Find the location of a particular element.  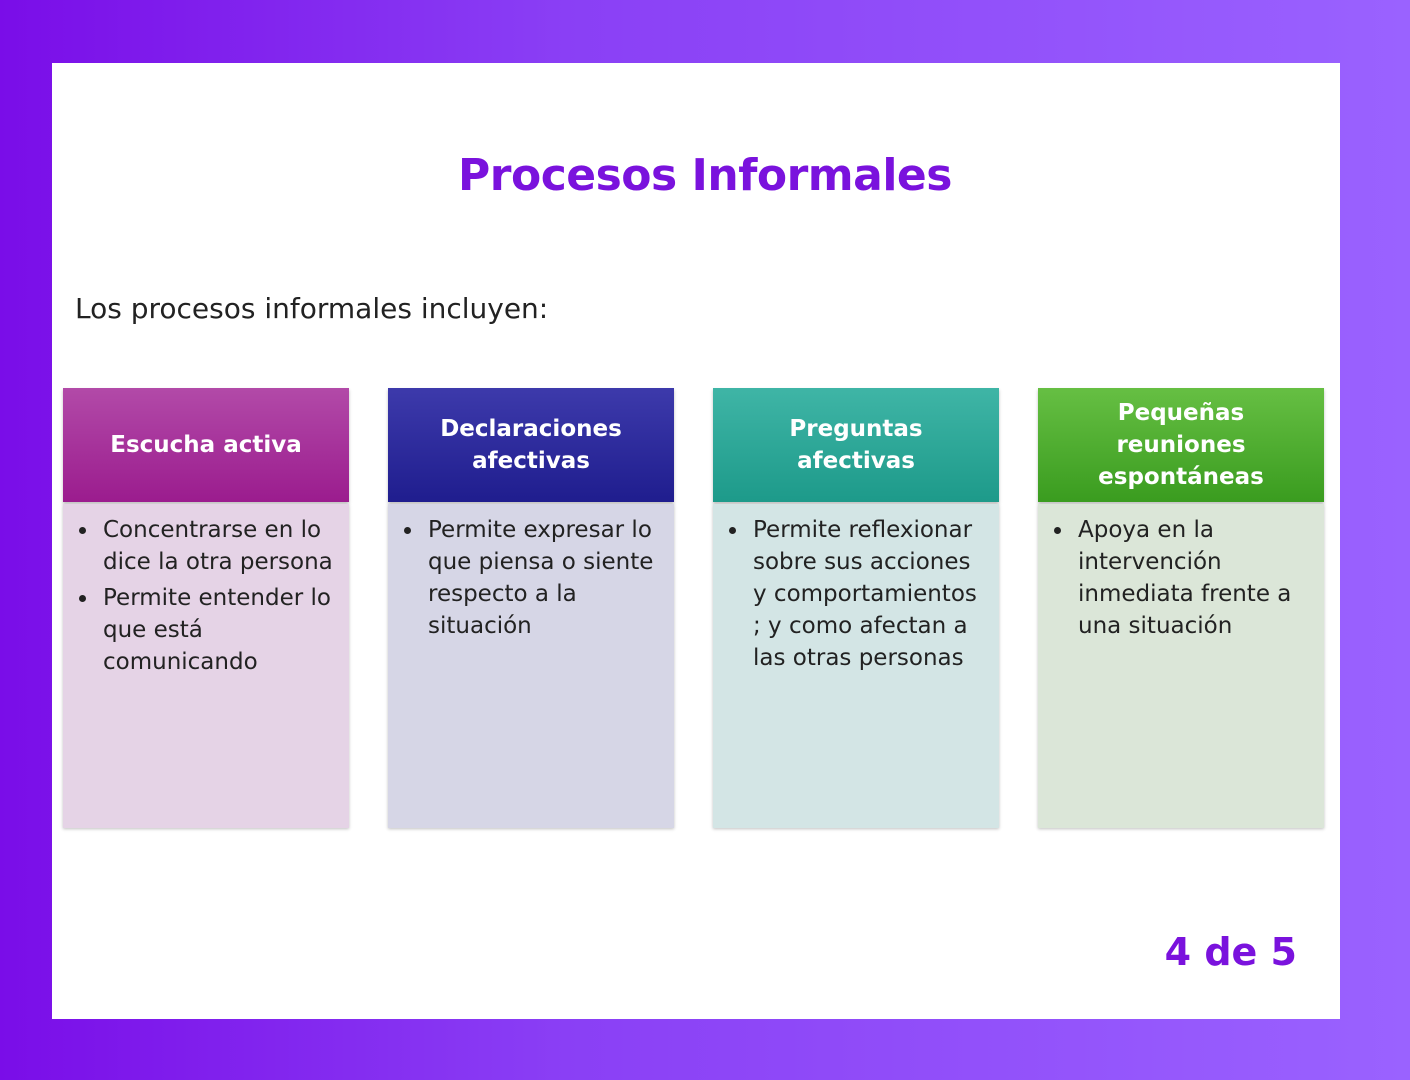

bullet-item: Permite entender lo que está comunicando is located at coordinates (208, 630).